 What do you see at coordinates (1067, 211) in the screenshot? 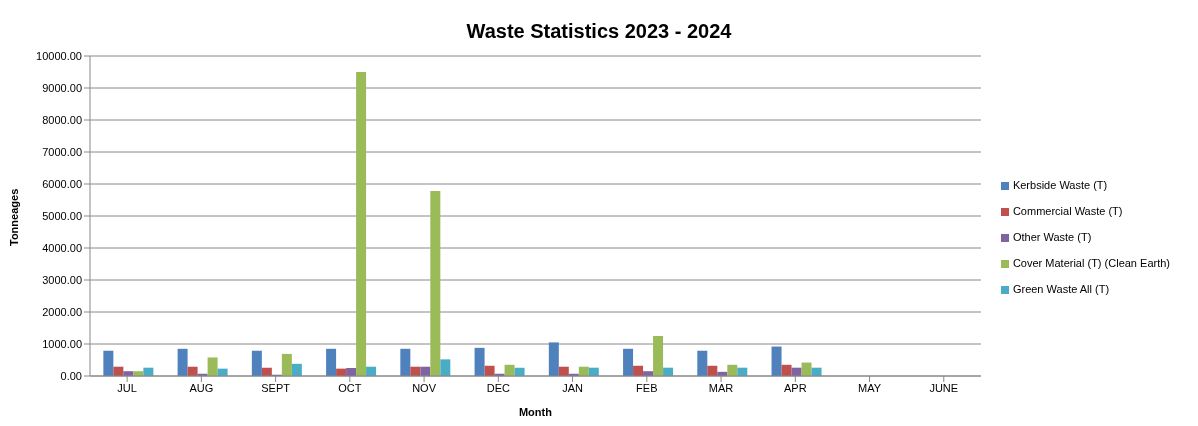
I see `legend-label: Commercial Waste (T)` at bounding box center [1067, 211].